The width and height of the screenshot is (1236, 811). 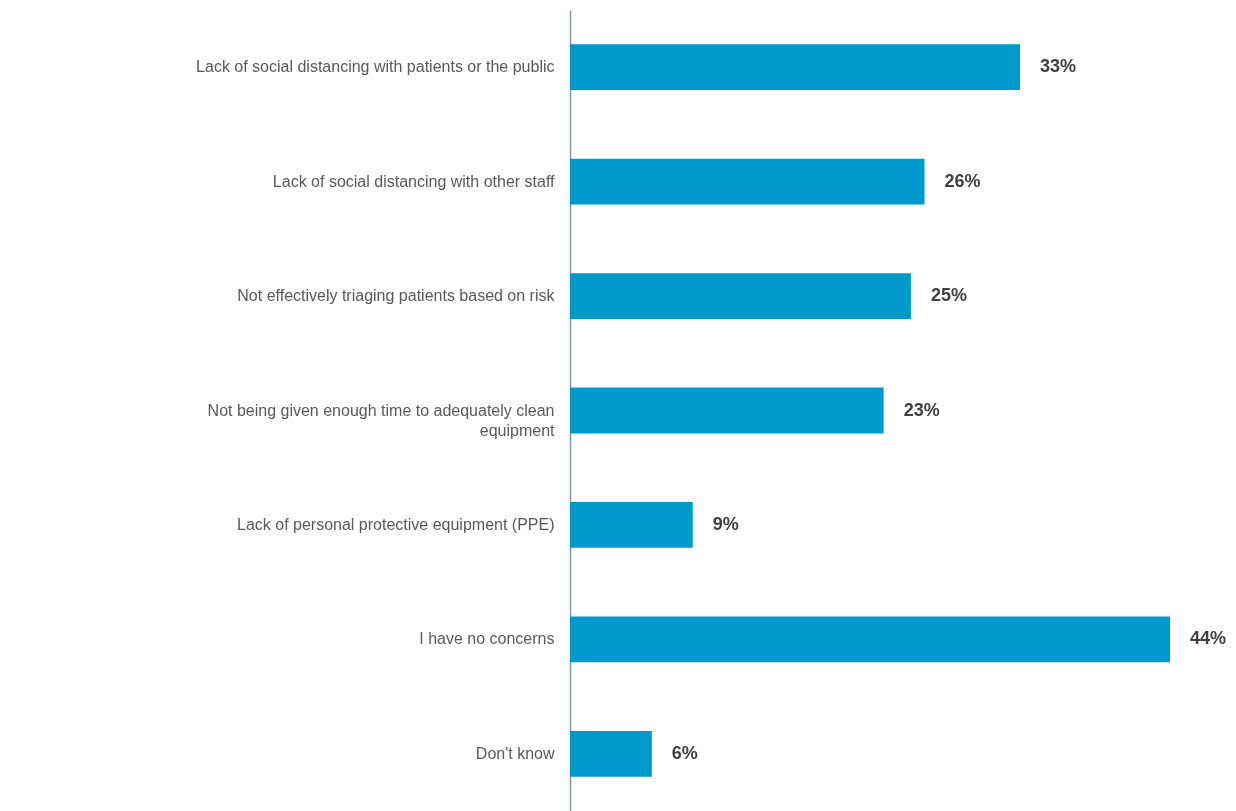 I want to click on data-label: 9%, so click(x=725, y=523).